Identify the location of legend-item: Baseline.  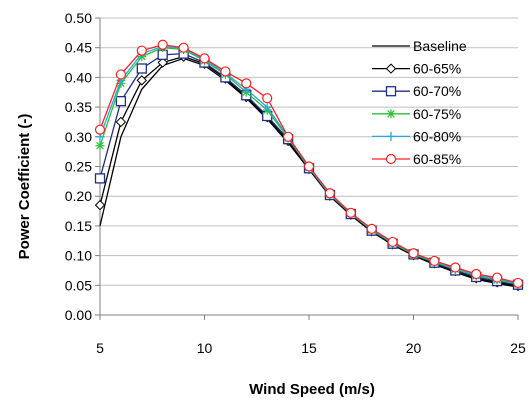
(419, 46).